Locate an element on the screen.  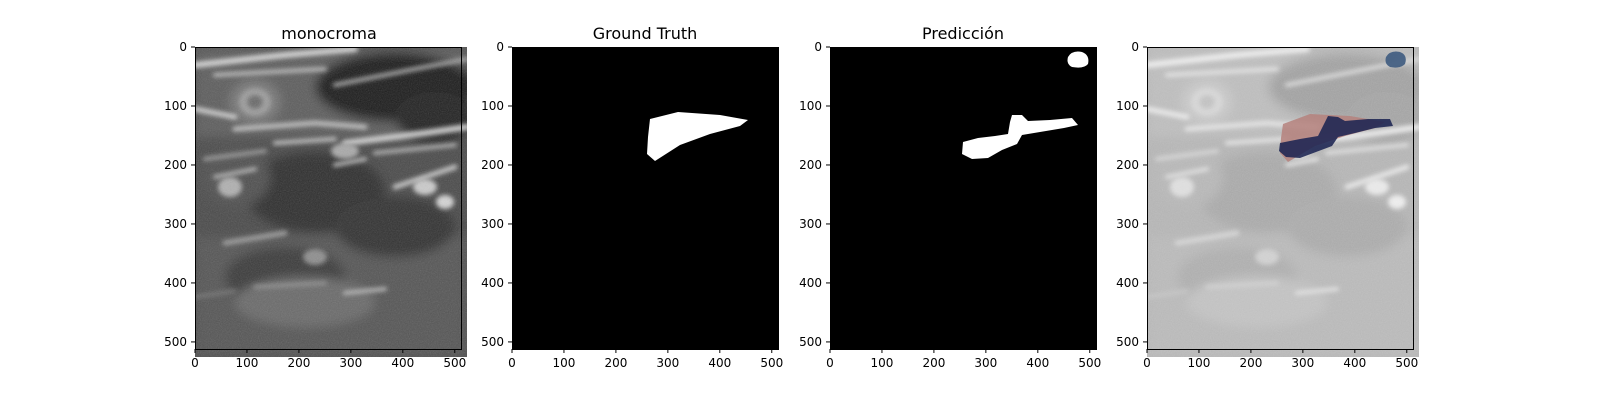
panel-title: monocroma is located at coordinates (329, 33).